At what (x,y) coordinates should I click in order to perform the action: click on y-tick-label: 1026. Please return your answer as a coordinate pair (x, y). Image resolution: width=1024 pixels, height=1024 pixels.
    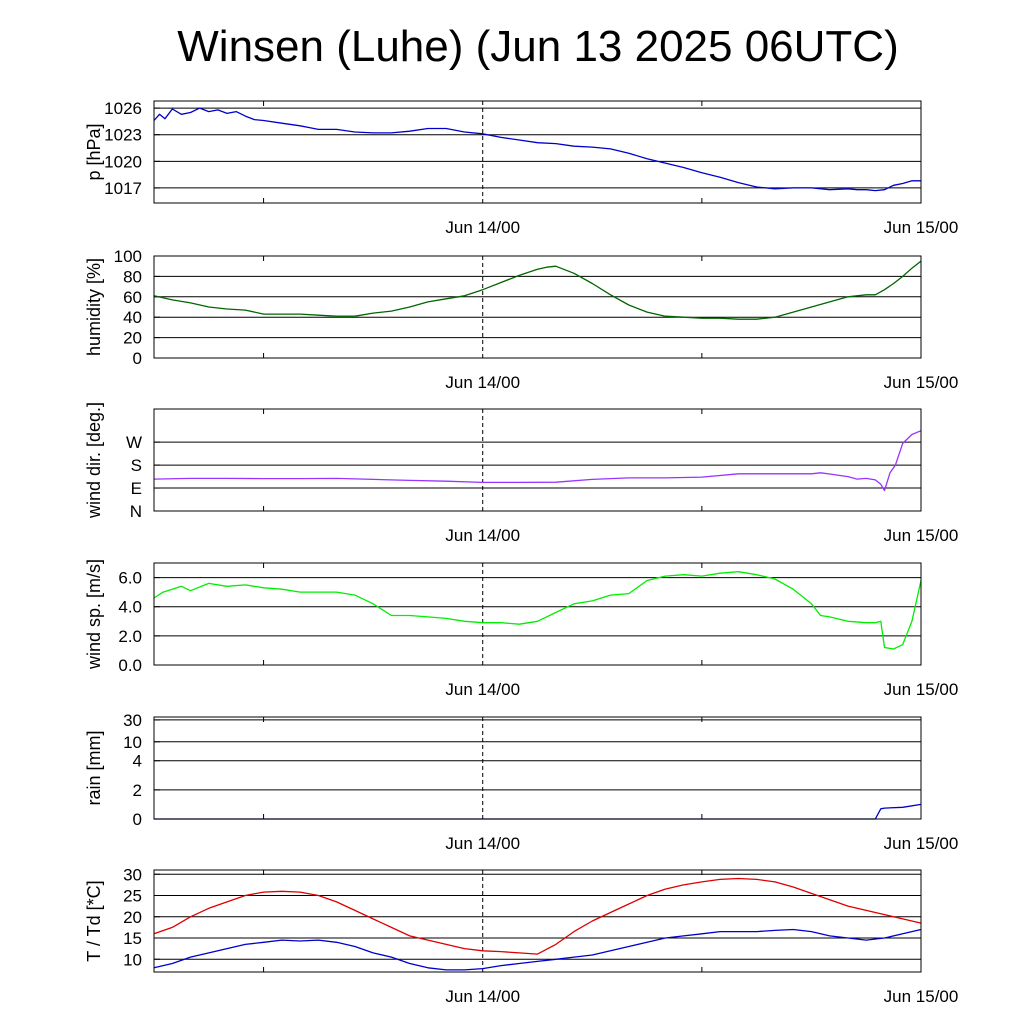
    Looking at the image, I should click on (123, 108).